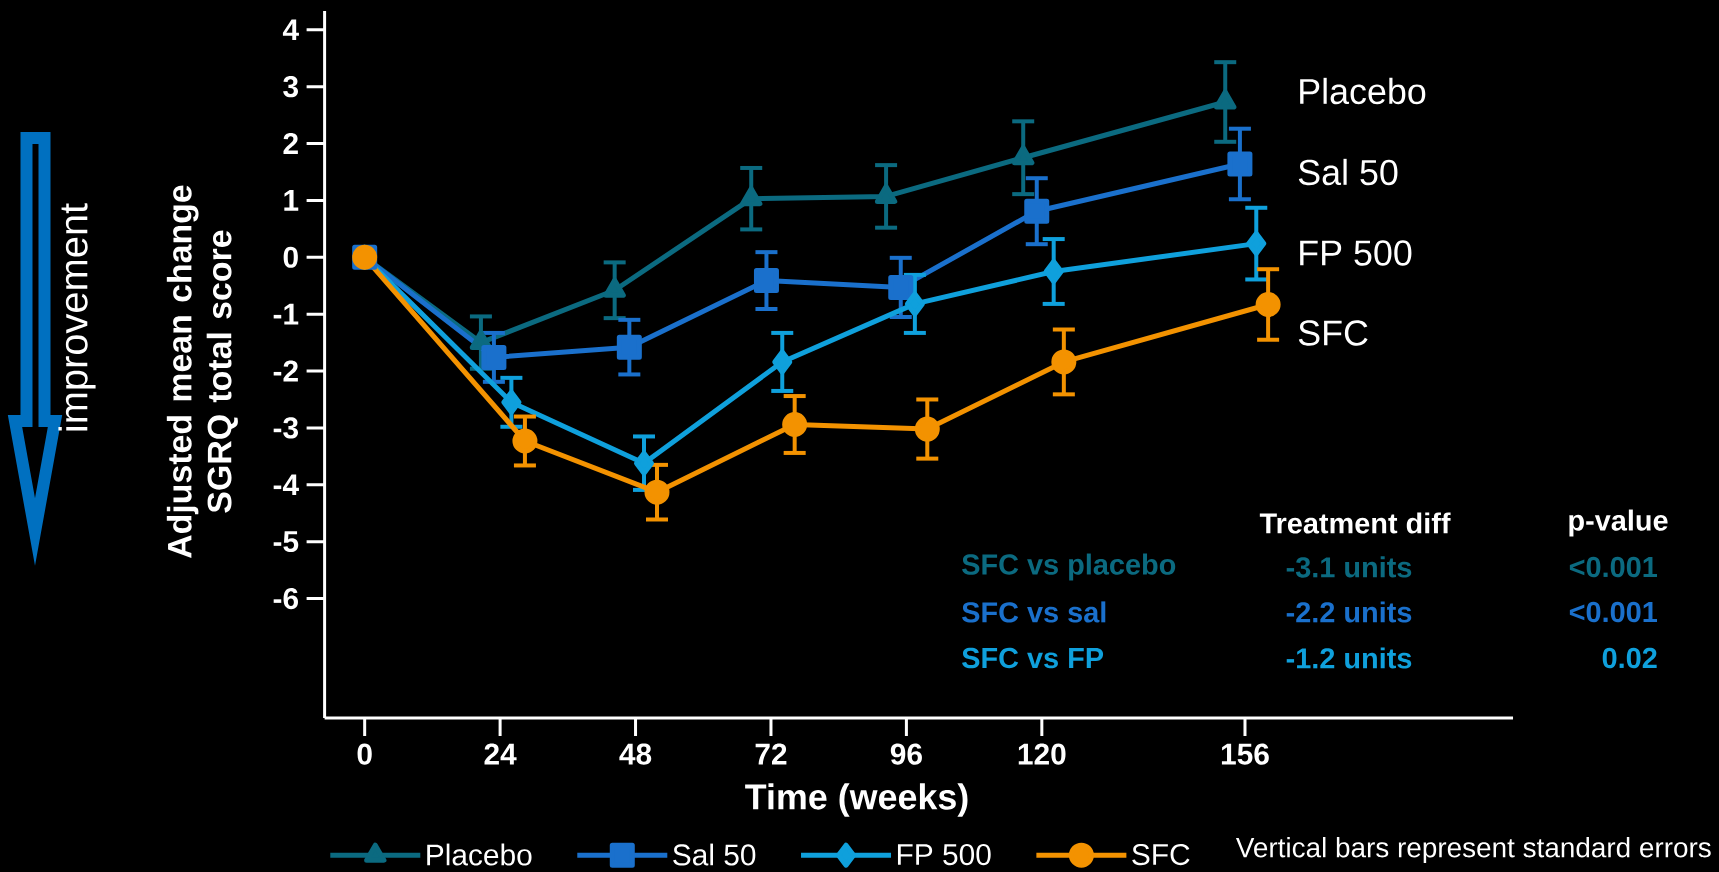  I want to click on y-tick-label: -1, so click(286, 314).